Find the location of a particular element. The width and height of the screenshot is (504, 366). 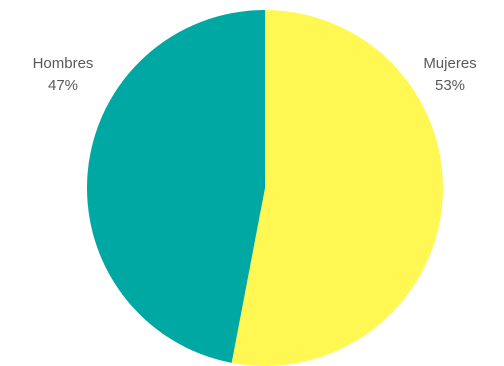

slice-value-label: 47% is located at coordinates (63, 85).